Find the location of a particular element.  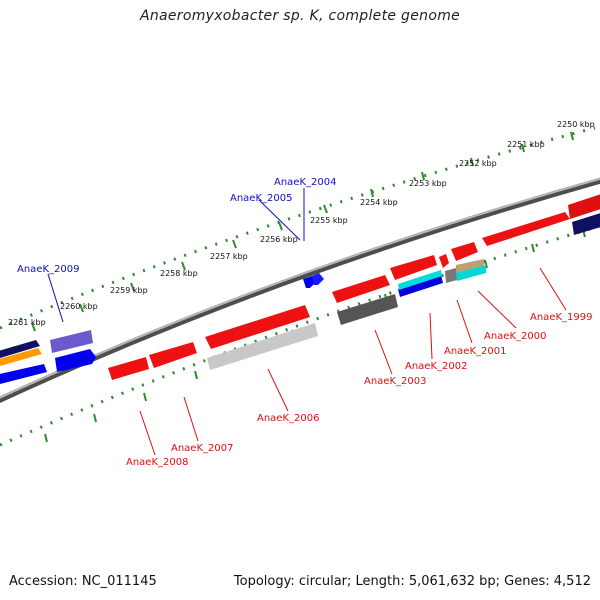

tick-label-2258: 2258 kbp is located at coordinates (179, 273).